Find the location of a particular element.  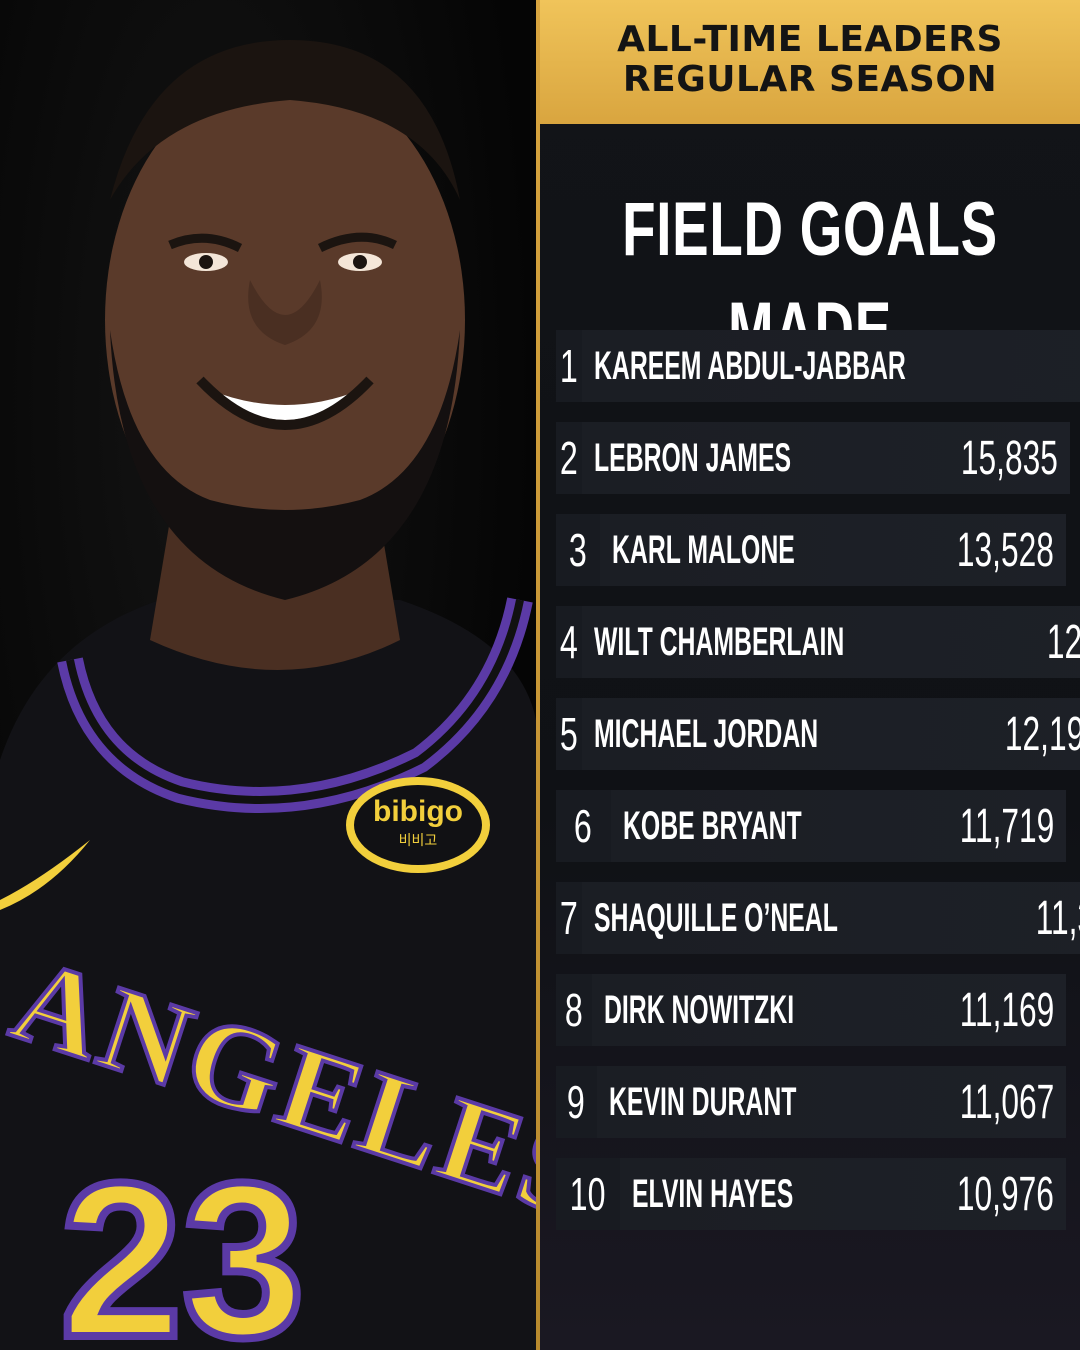

leader-row: 3 KARL MALONE 13,528 is located at coordinates (811, 550).